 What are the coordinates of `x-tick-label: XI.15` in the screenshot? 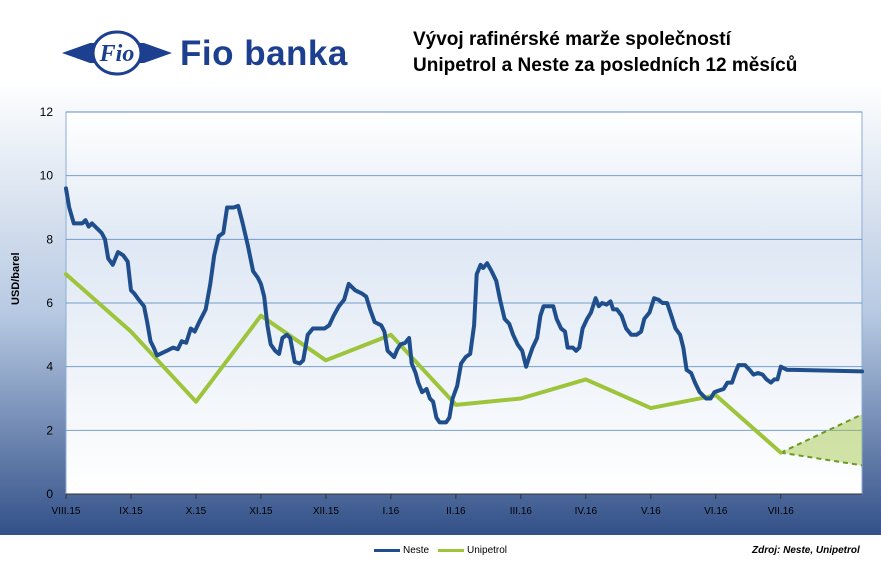 It's located at (261, 511).